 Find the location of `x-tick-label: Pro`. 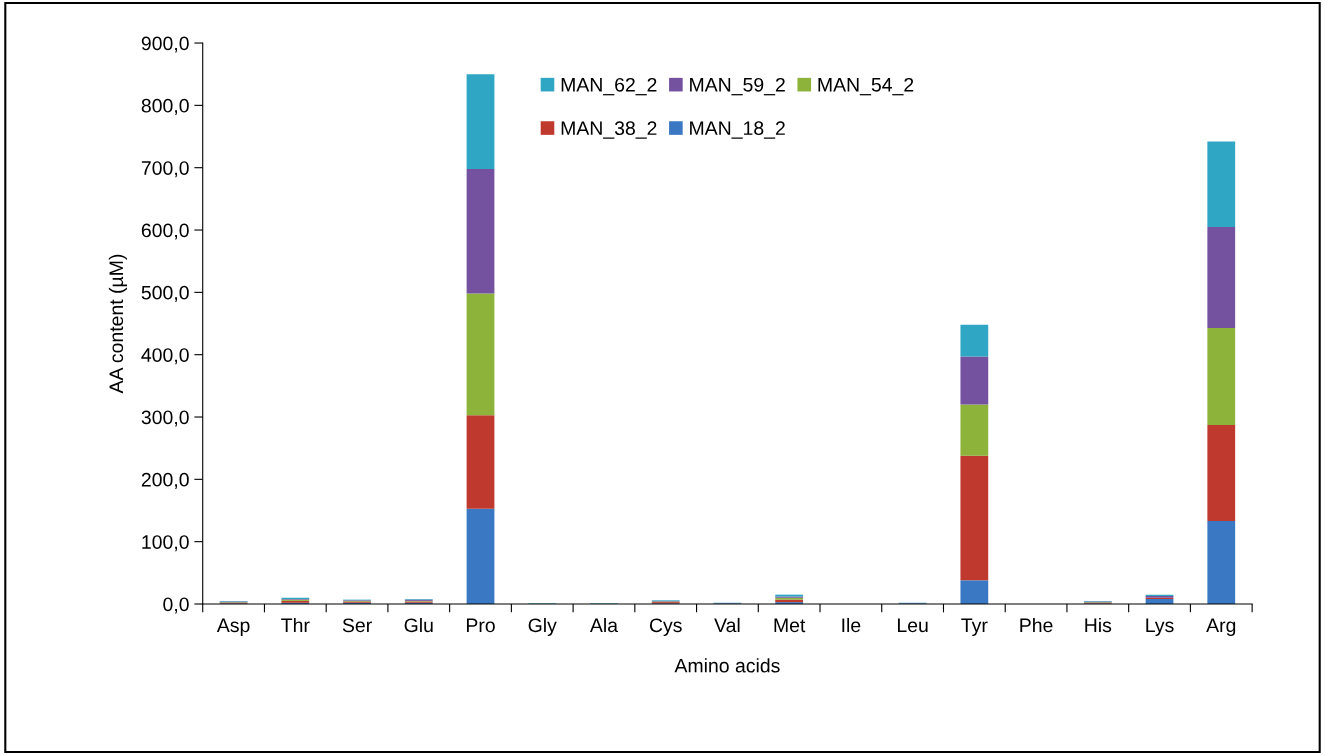

x-tick-label: Pro is located at coordinates (480, 625).